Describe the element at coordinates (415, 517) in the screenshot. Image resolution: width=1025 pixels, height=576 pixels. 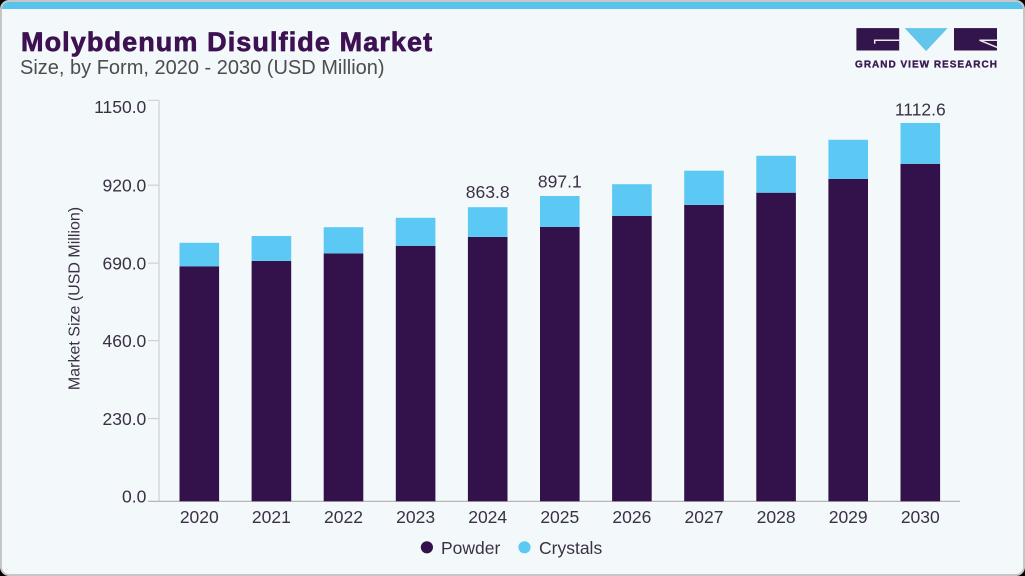
I see `svg-text: 2023` at that location.